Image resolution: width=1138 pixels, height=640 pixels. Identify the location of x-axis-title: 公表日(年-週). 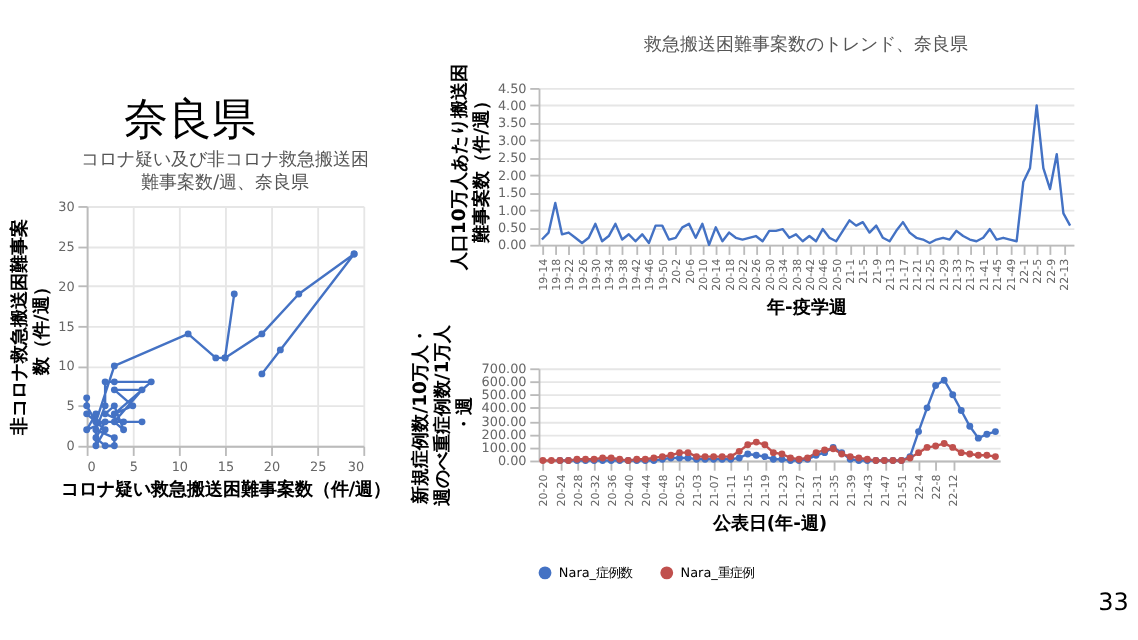
(769, 523).